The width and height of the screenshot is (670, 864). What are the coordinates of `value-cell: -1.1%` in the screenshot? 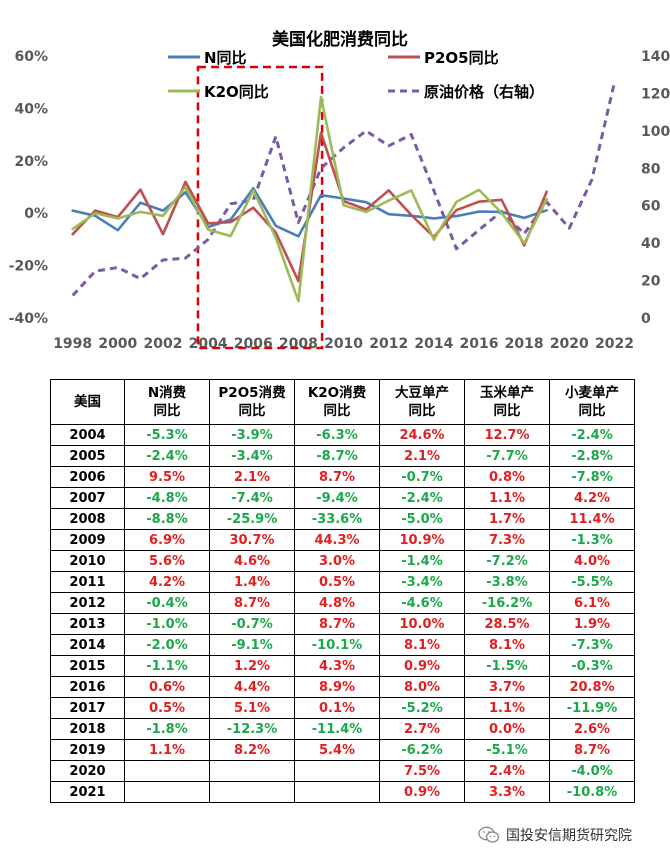 It's located at (167, 666).